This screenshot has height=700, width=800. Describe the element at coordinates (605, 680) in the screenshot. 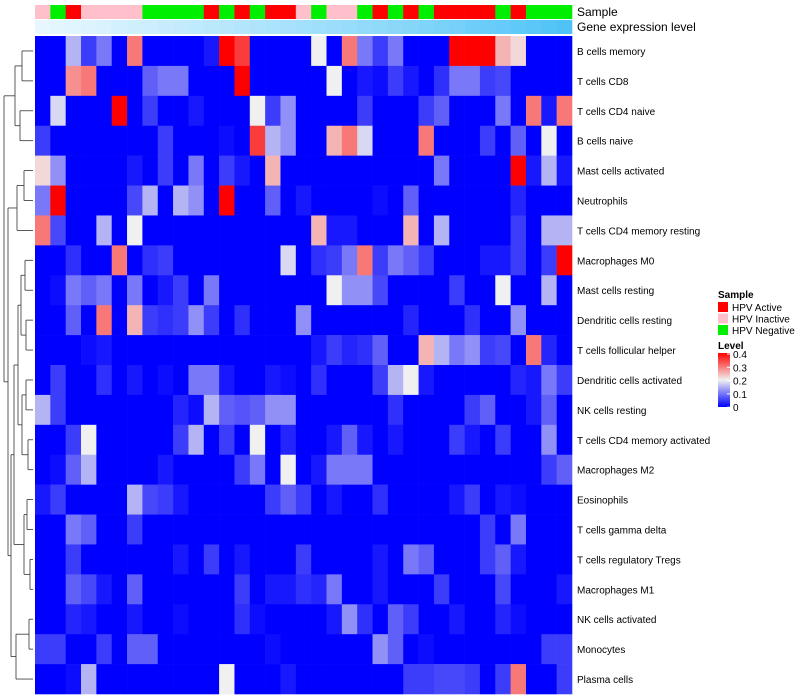

I see `row-label: Plasma cells` at that location.